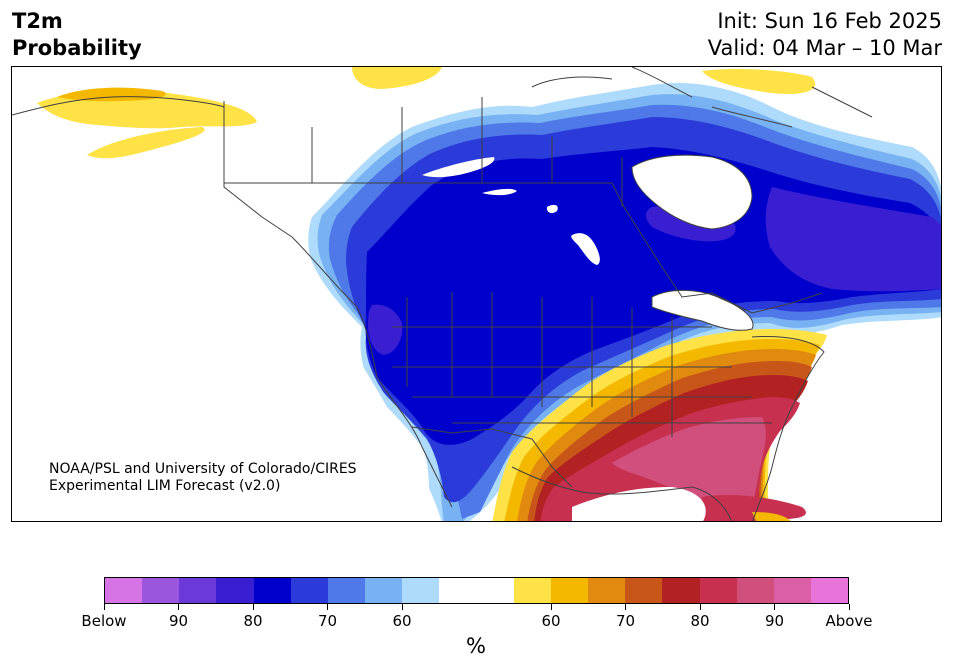  What do you see at coordinates (689, 464) in the screenshot?
I see `above-pink-region` at bounding box center [689, 464].